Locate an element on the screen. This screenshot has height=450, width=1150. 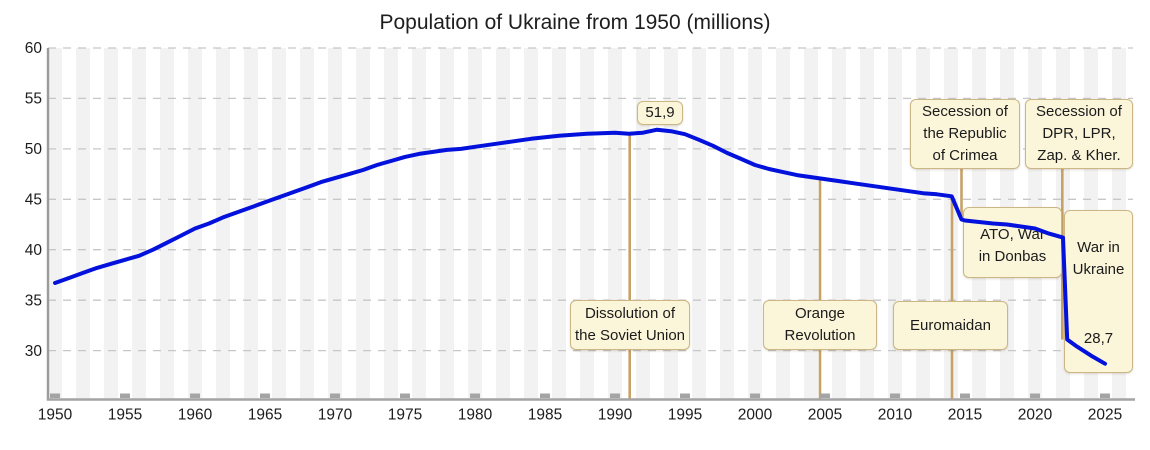
callout-line: Orange is located at coordinates (820, 313).